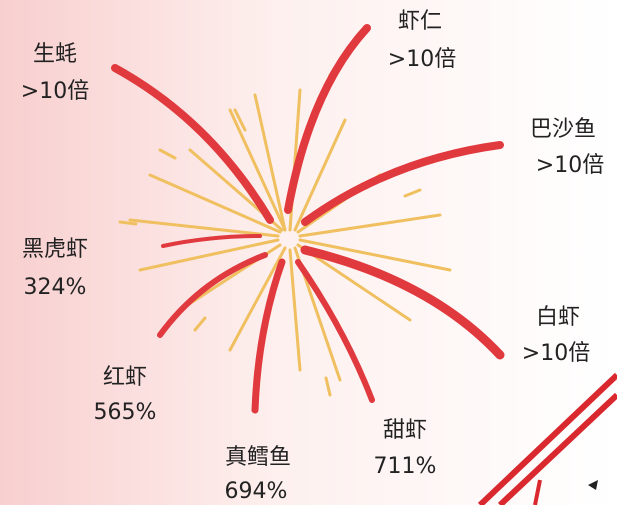  Describe the element at coordinates (258, 457) in the screenshot. I see `item-name: 真鳕鱼` at that location.